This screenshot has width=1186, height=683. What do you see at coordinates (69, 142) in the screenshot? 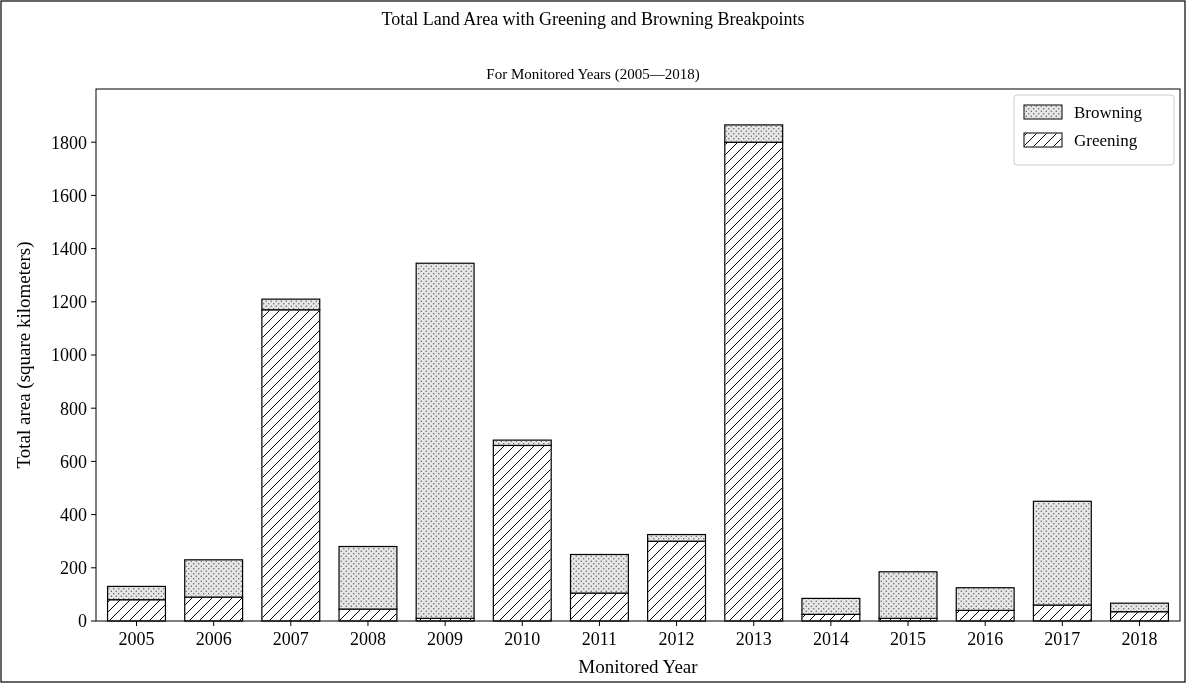
I see `y-tick-label: 1800` at bounding box center [69, 142].